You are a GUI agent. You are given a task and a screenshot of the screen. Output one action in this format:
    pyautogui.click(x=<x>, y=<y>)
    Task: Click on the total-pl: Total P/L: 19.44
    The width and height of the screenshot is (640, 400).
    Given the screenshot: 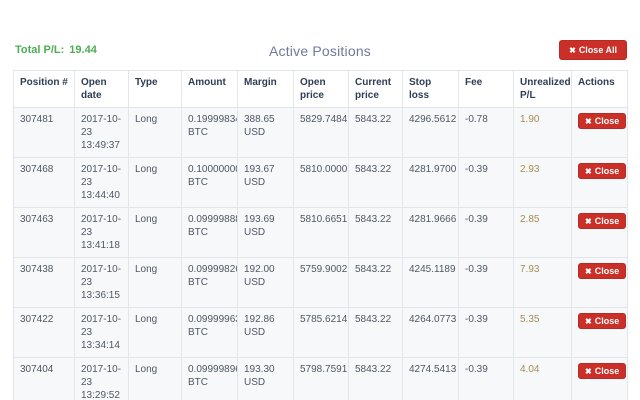 What is the action you would take?
    pyautogui.click(x=56, y=50)
    